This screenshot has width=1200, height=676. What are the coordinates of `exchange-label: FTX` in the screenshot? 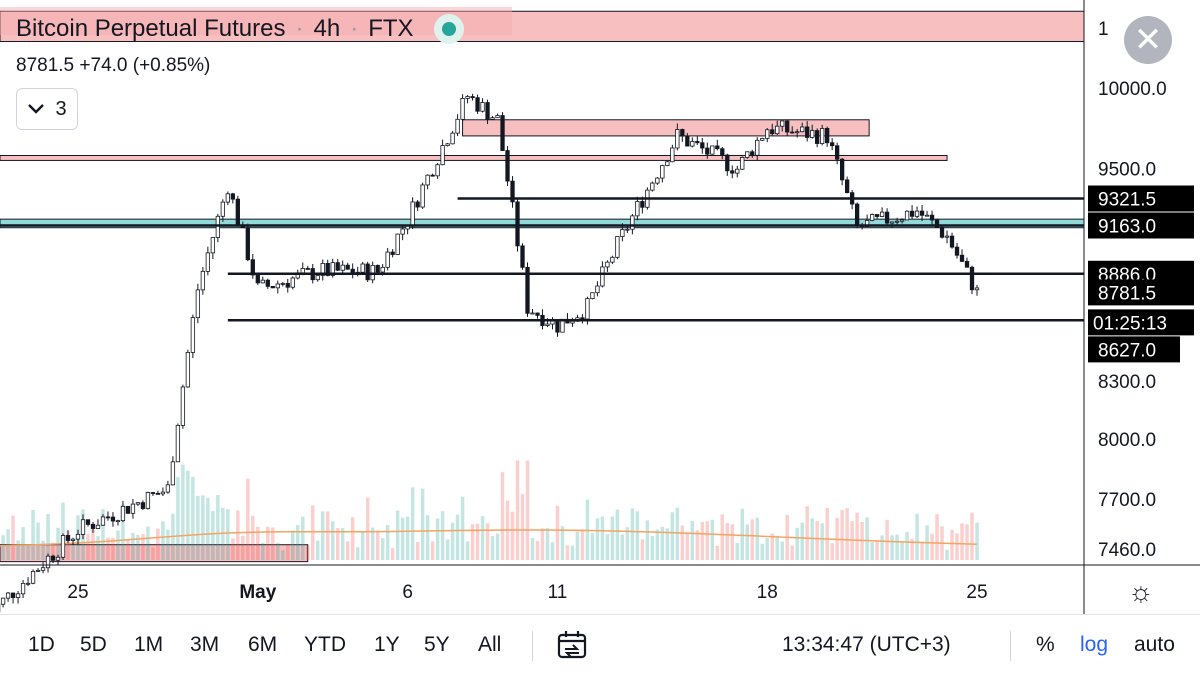 It's located at (391, 28).